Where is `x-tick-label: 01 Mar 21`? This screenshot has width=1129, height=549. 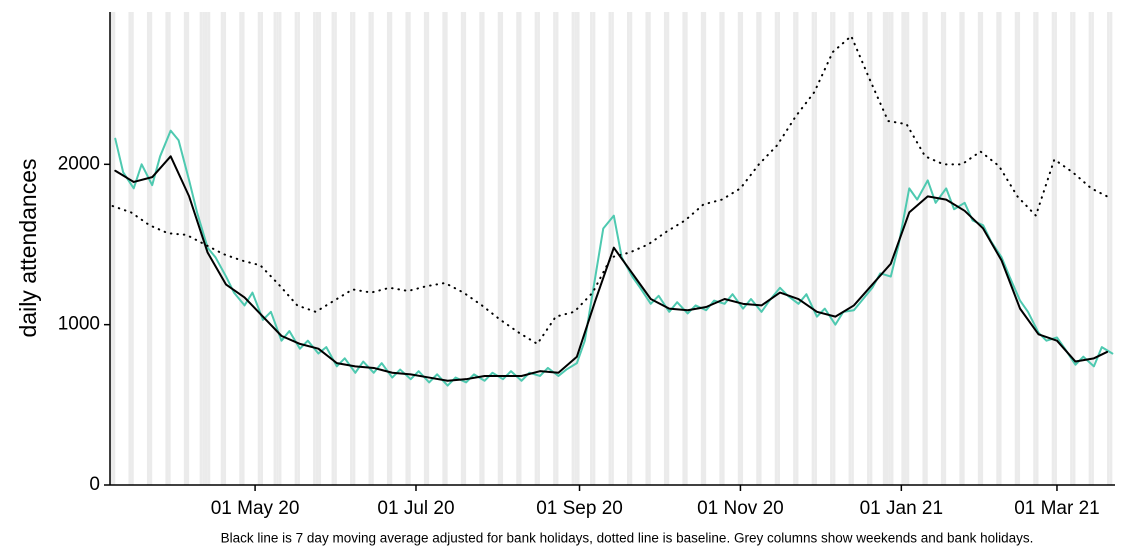
x-tick-label: 01 Mar 21 is located at coordinates (1057, 508).